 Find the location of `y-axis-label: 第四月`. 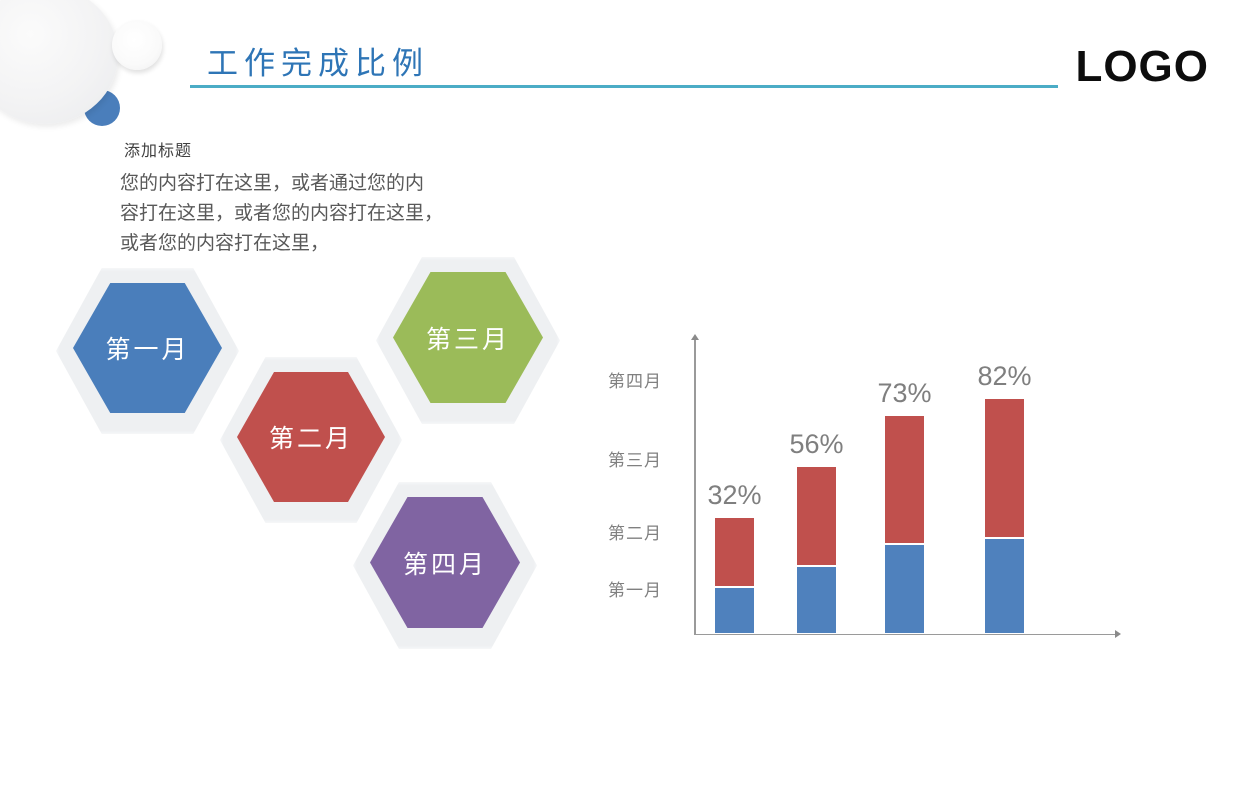

y-axis-label: 第四月 is located at coordinates (635, 381).